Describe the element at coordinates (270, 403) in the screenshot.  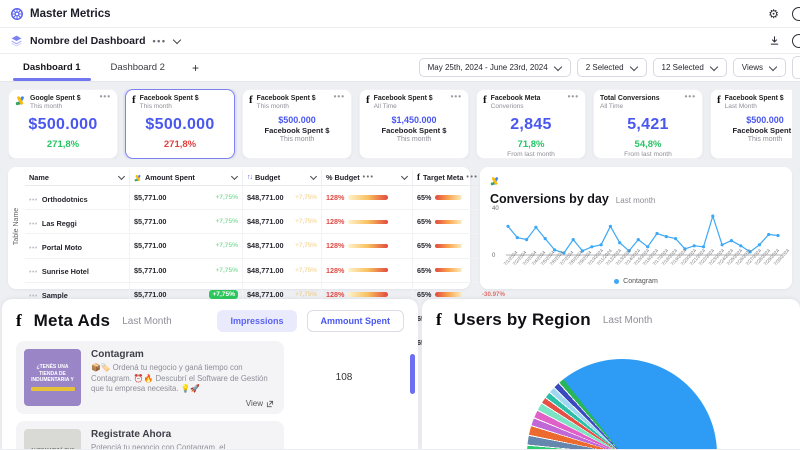
I see `external-link-icon` at that location.